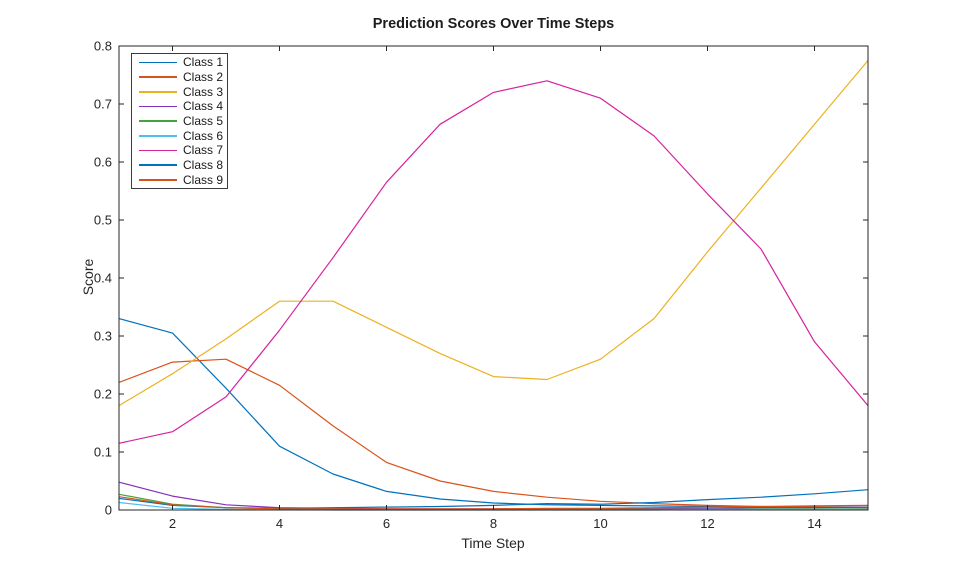 The width and height of the screenshot is (959, 577). Describe the element at coordinates (203, 150) in the screenshot. I see `legend-label: Class 7` at that location.